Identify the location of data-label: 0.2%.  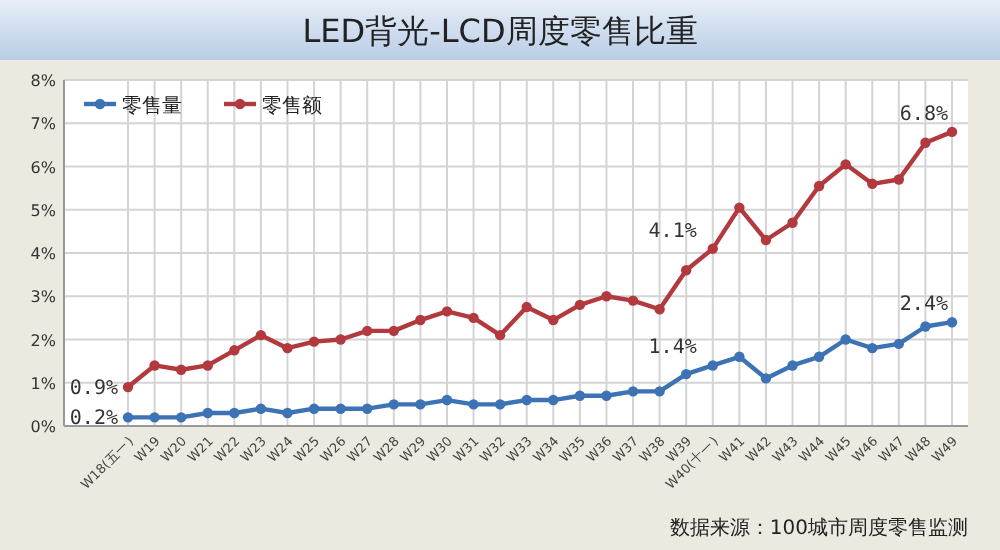
(93, 419).